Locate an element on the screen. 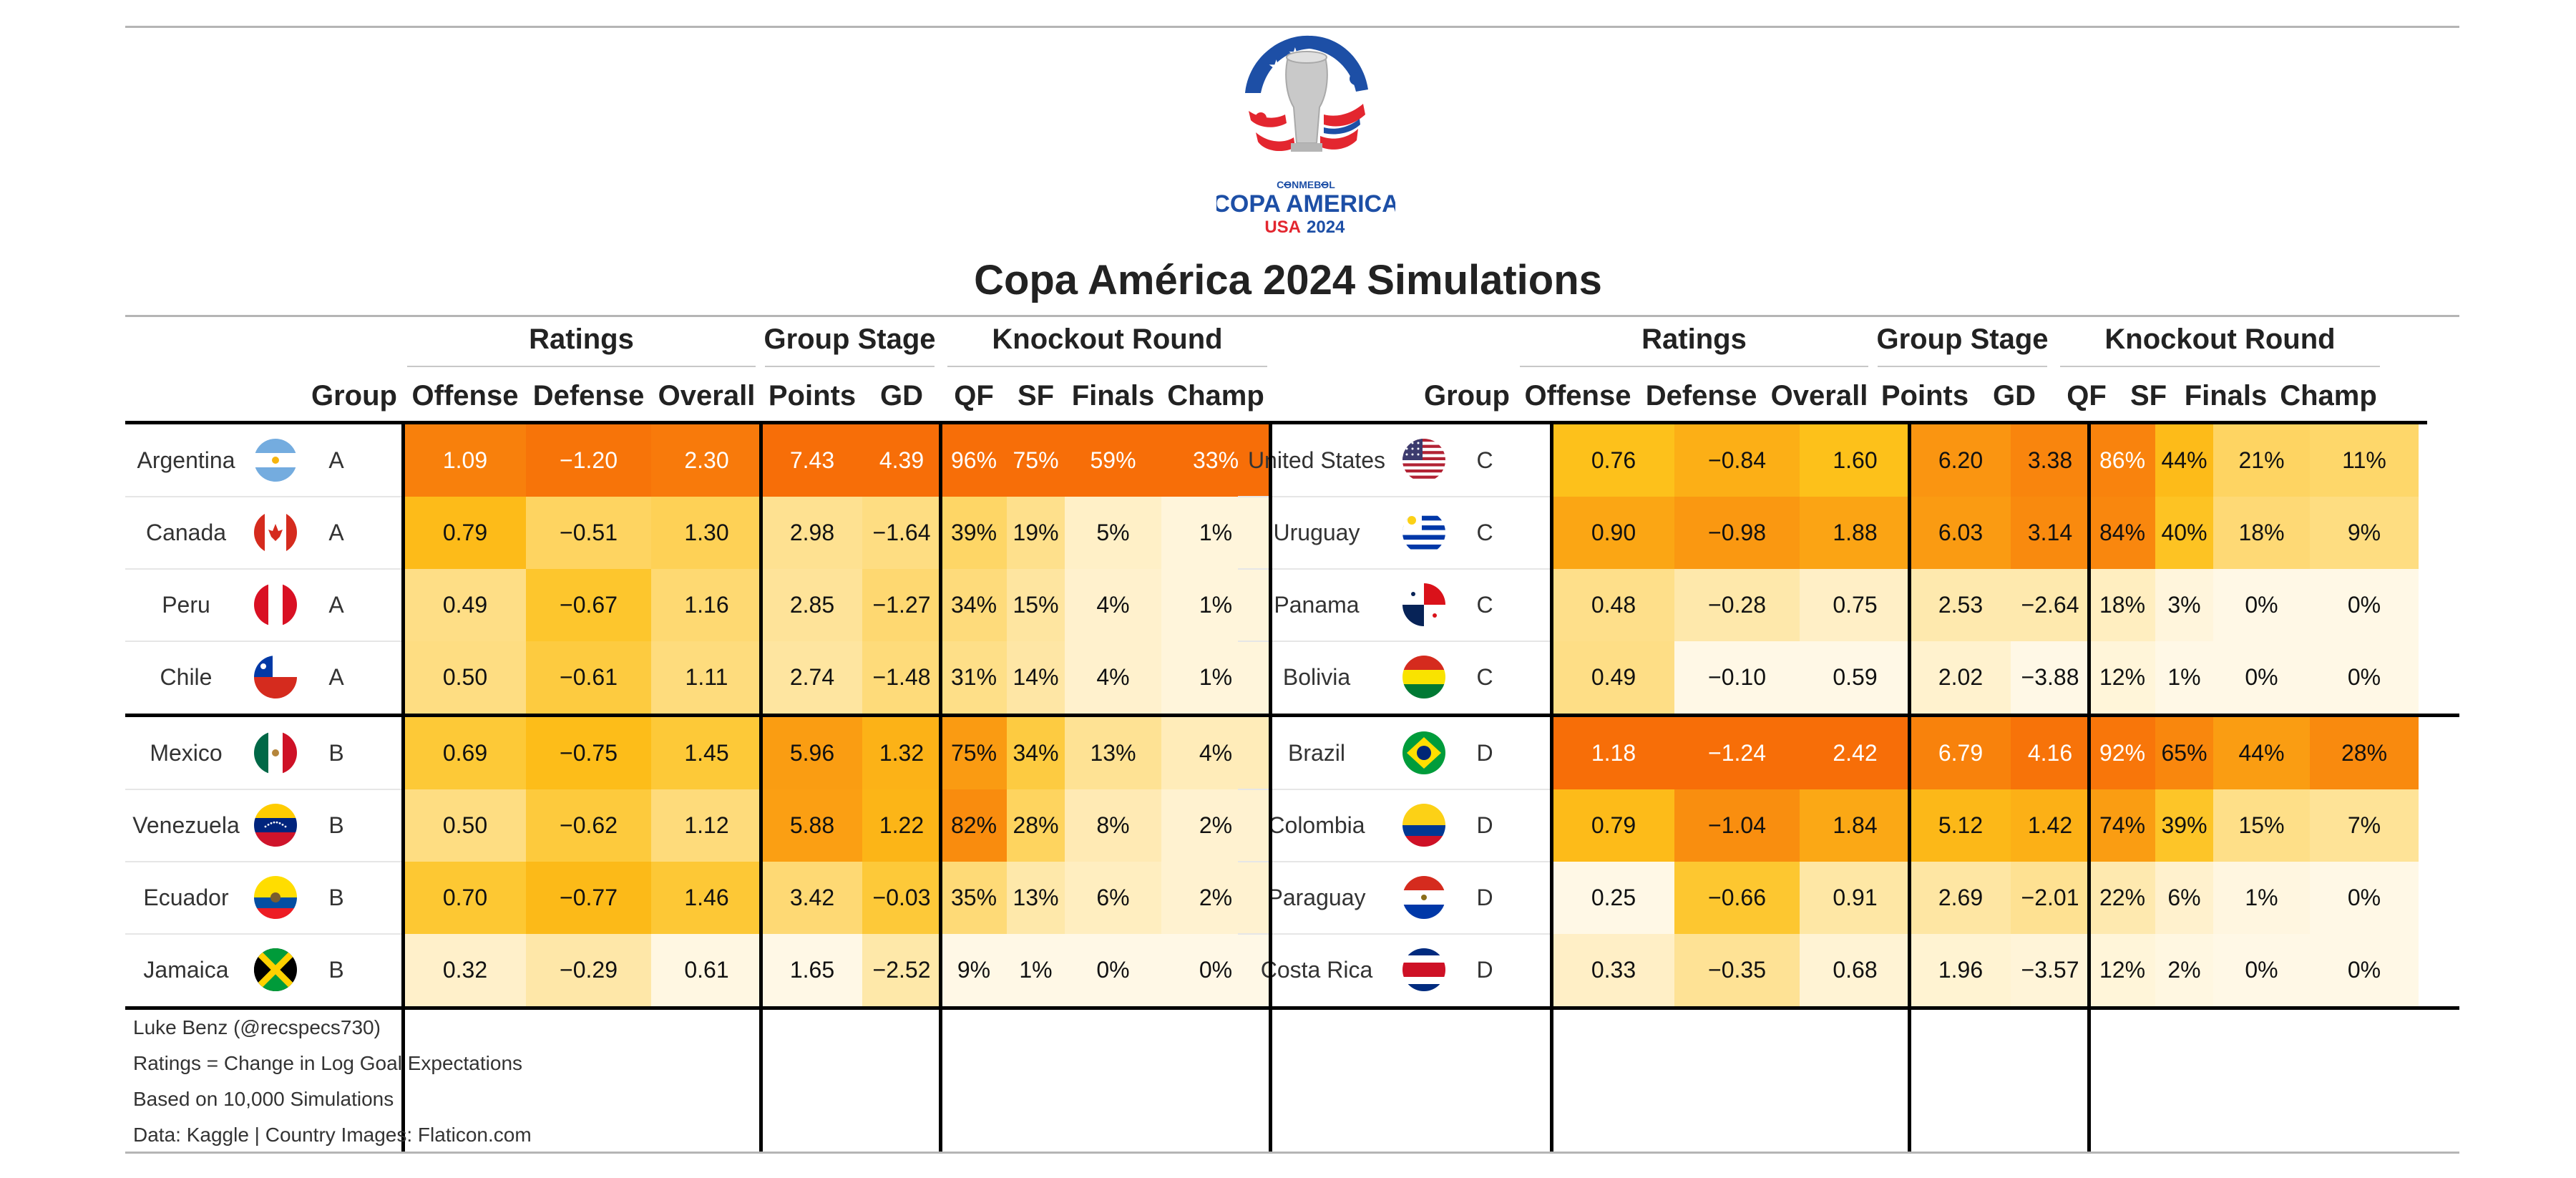 Image resolution: width=2576 pixels, height=1178 pixels. team-name: Peru is located at coordinates (186, 605).